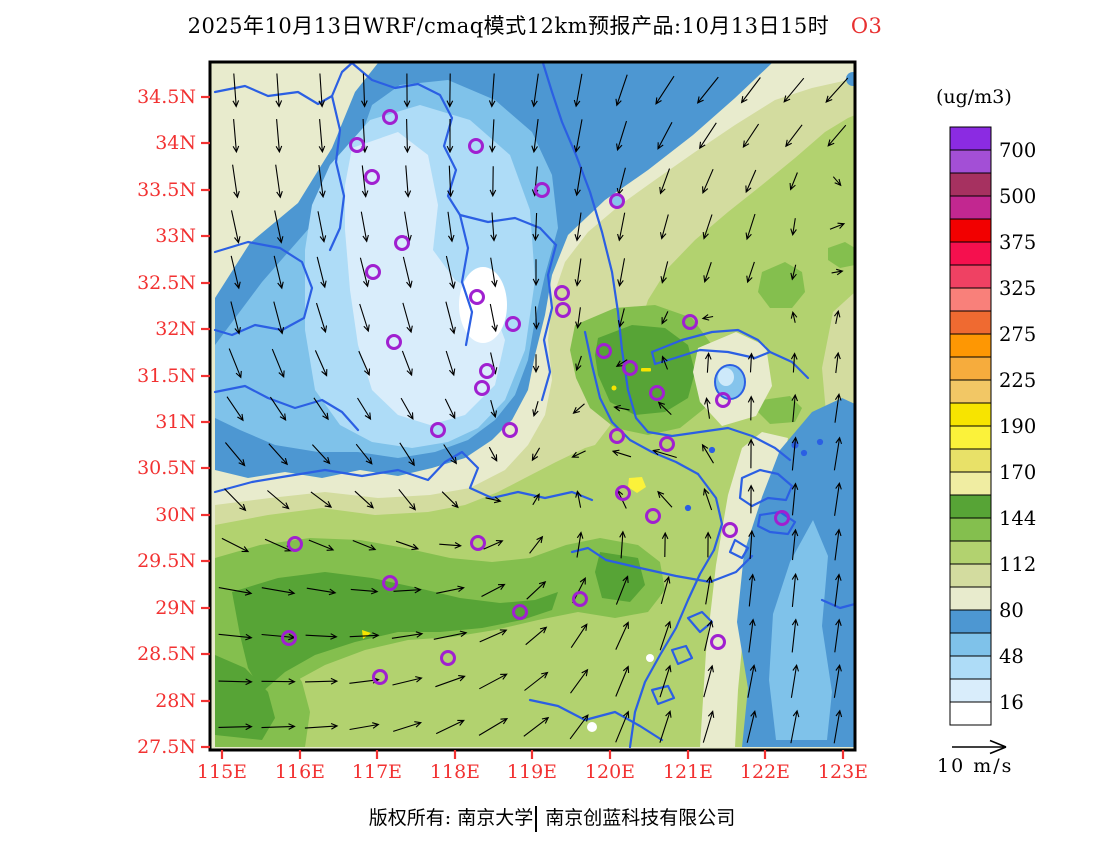 The height and width of the screenshot is (850, 1100). What do you see at coordinates (1017, 150) in the screenshot?
I see `legend-value: 700` at bounding box center [1017, 150].